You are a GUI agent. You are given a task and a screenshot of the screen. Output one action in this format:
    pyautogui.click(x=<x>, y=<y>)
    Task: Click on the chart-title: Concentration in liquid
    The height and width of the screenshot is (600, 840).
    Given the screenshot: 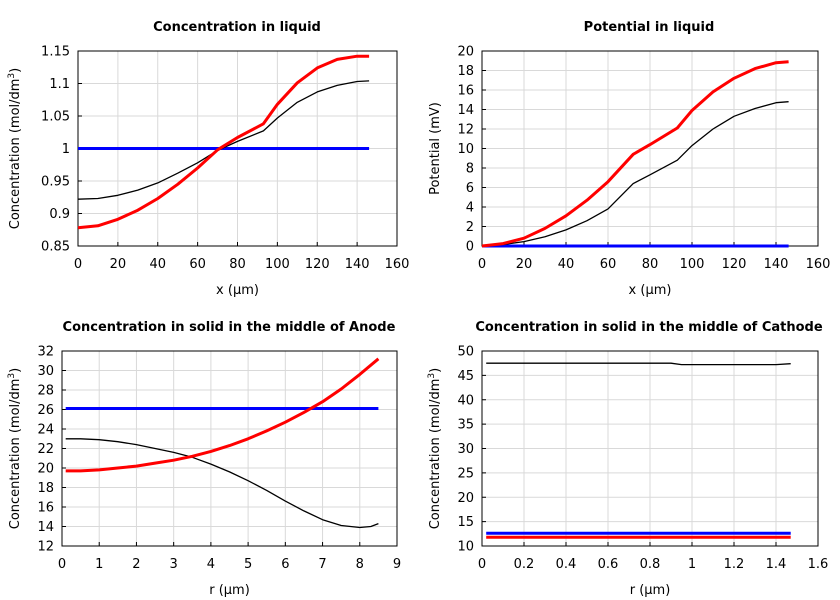 What is the action you would take?
    pyautogui.click(x=237, y=27)
    